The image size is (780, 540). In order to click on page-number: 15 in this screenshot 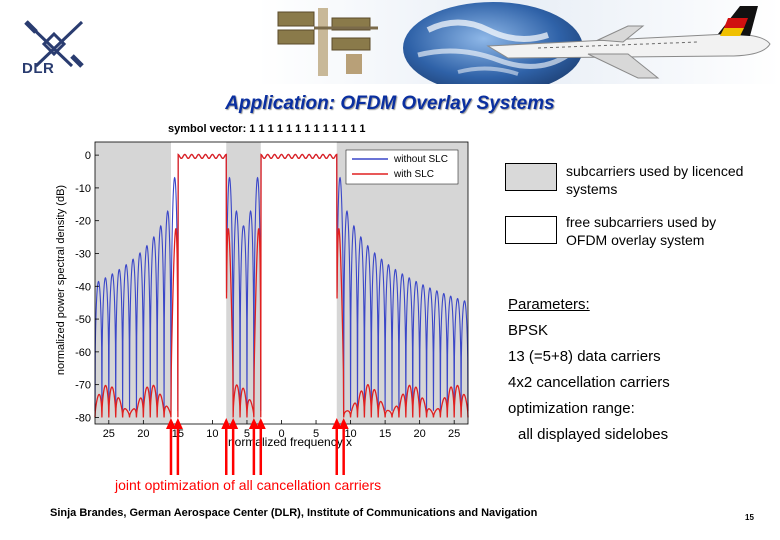, I will do `click(749, 517)`.